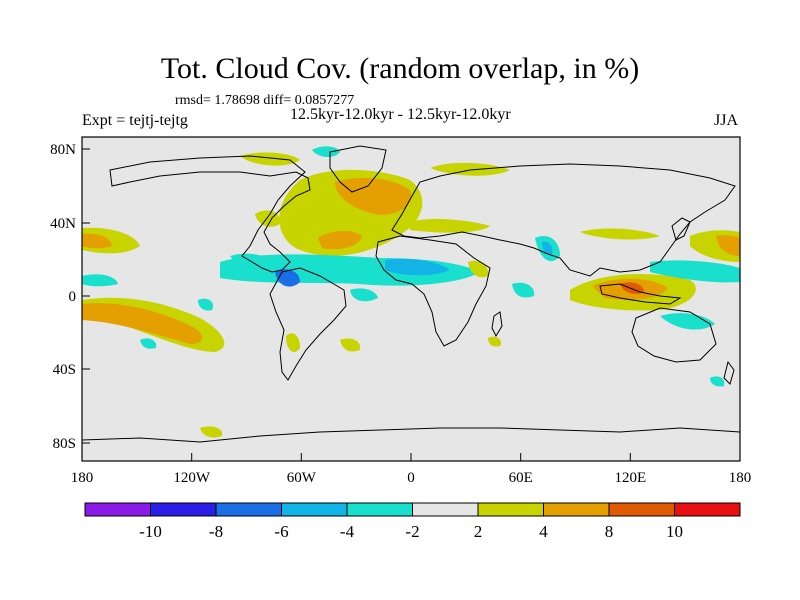 The image size is (800, 600). Describe the element at coordinates (497, 324) in the screenshot. I see `coastline-madagascar` at that location.